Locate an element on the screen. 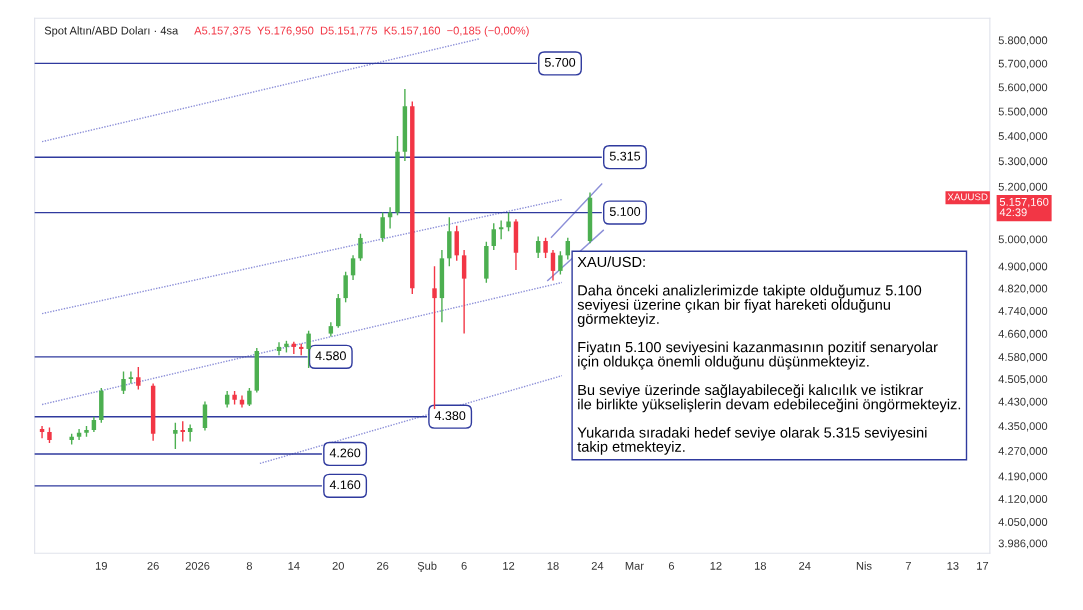 Image resolution: width=1083 pixels, height=610 pixels. x-tick-label: Şub is located at coordinates (427, 567).